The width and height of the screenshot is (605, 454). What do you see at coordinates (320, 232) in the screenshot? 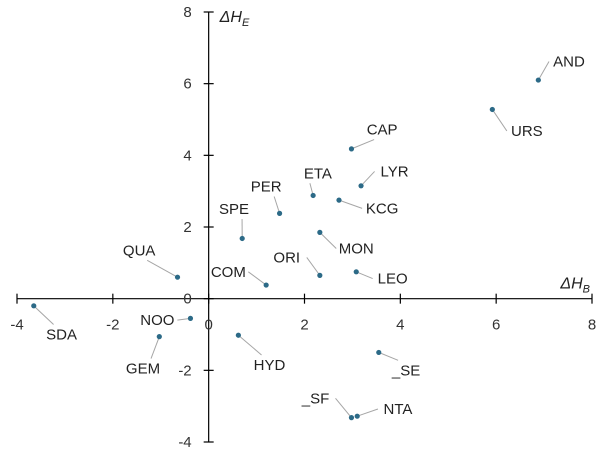
I see `data-point-mon` at bounding box center [320, 232].